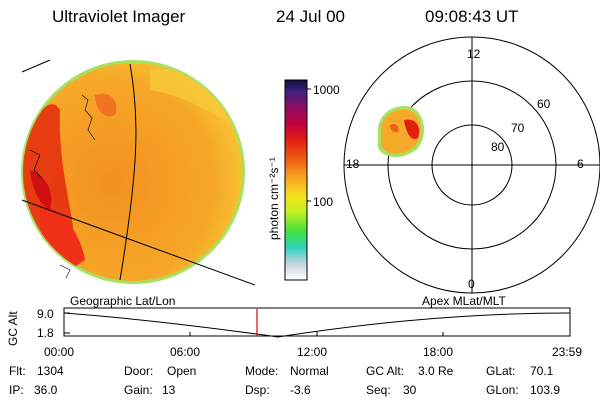 Image resolution: width=600 pixels, height=400 pixels. Describe the element at coordinates (139, 371) in the screenshot. I see `info-door-label: Door:` at that location.